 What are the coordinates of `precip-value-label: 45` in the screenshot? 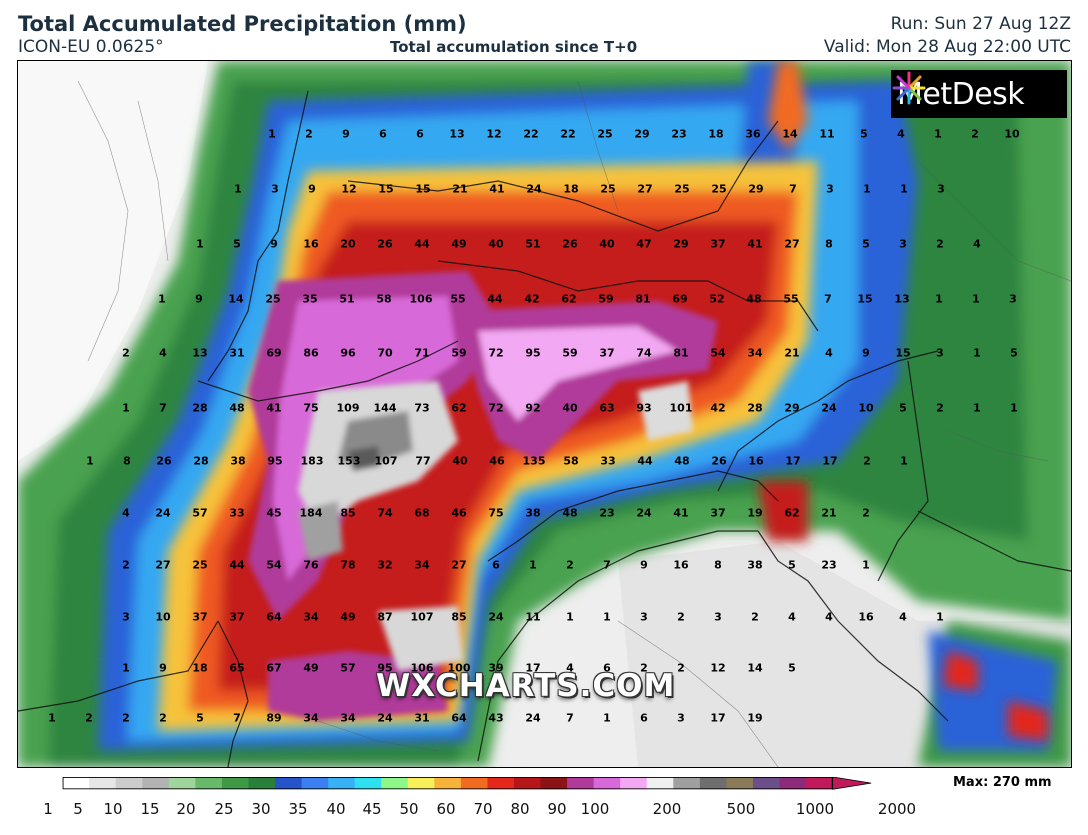 It's located at (274, 513).